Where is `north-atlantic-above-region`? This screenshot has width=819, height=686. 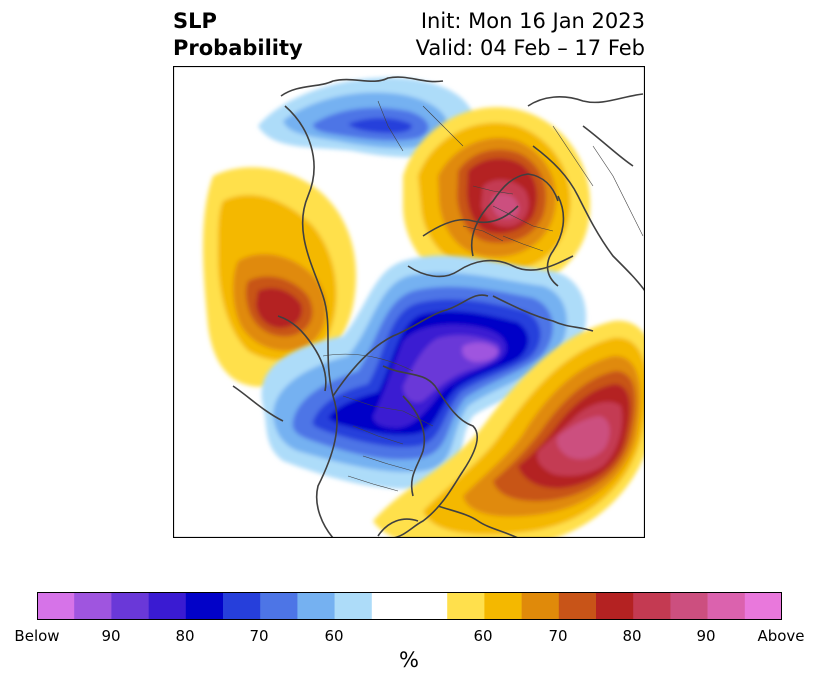 north-atlantic-above-region is located at coordinates (509, 429).